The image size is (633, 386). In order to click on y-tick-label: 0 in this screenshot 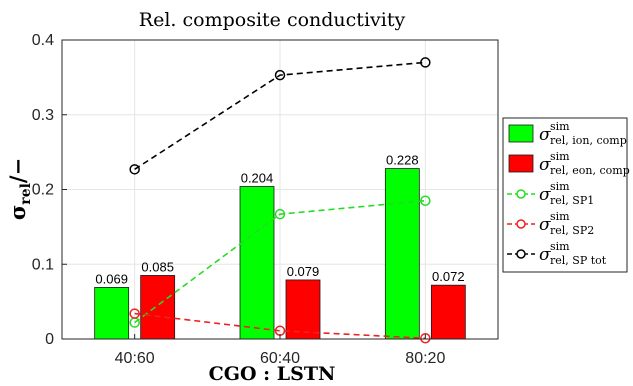, I will do `click(49, 339)`.